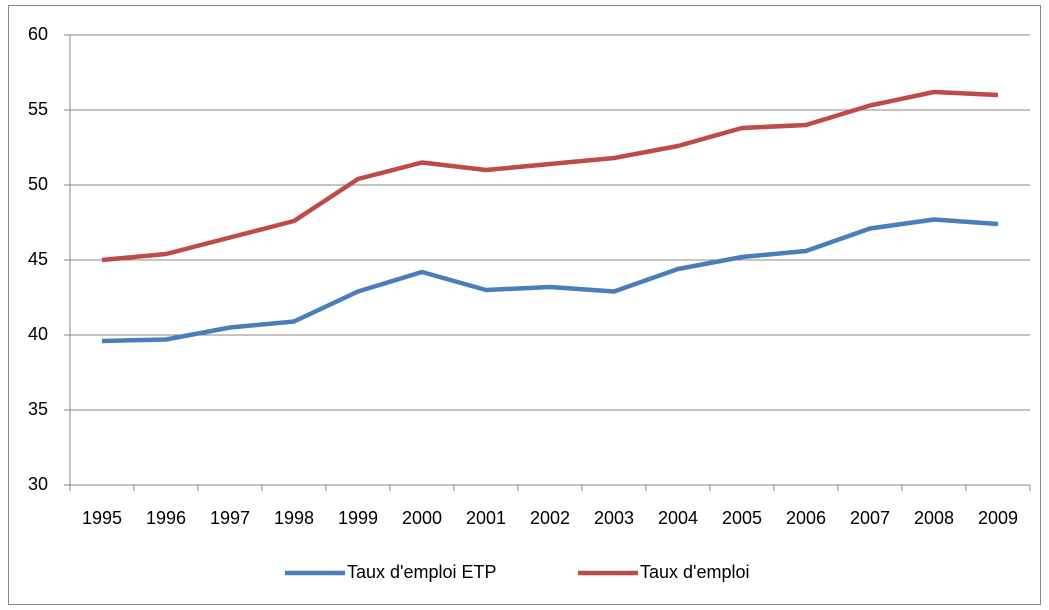 The image size is (1049, 610). Describe the element at coordinates (550, 518) in the screenshot. I see `x-tick-label: 2002` at that location.